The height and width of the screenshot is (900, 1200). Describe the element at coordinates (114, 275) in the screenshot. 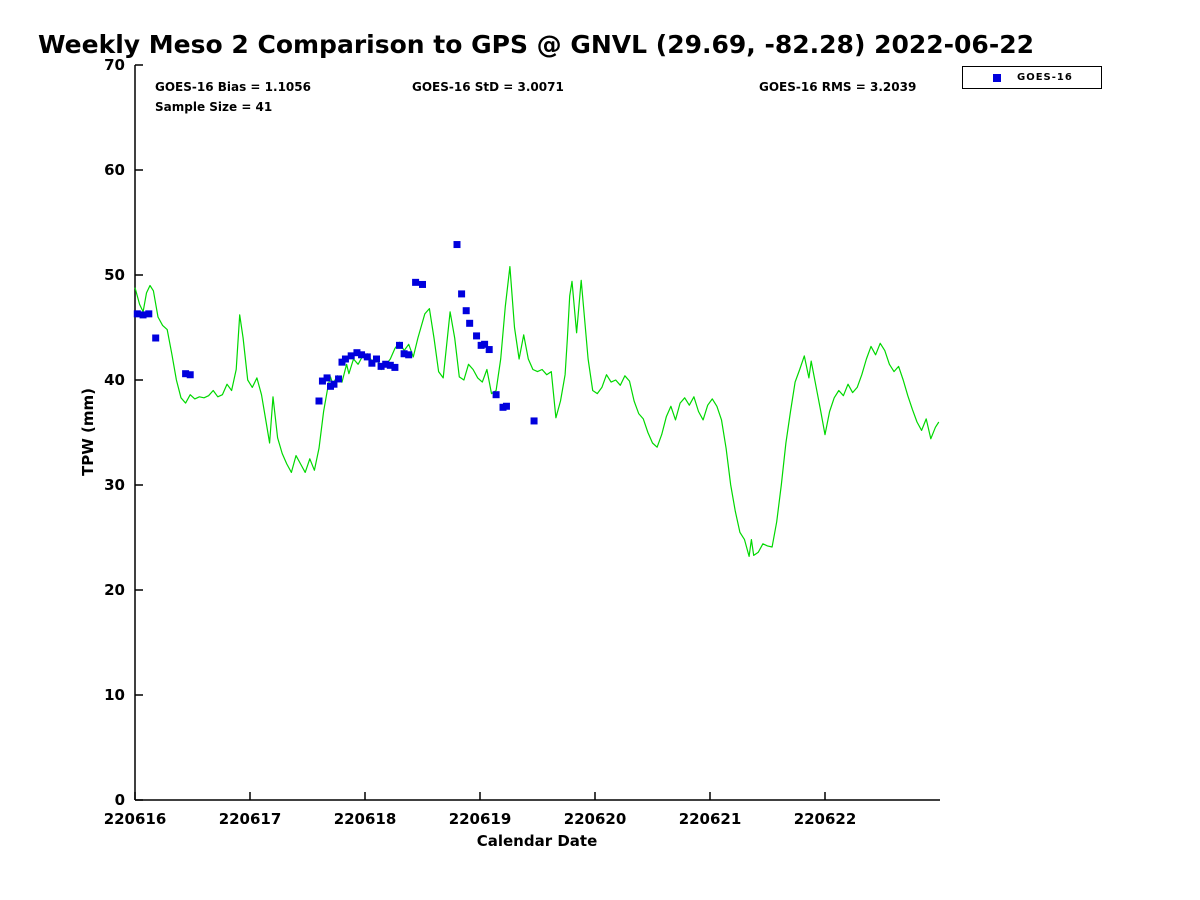

I see `y-tick-label: 50` at that location.